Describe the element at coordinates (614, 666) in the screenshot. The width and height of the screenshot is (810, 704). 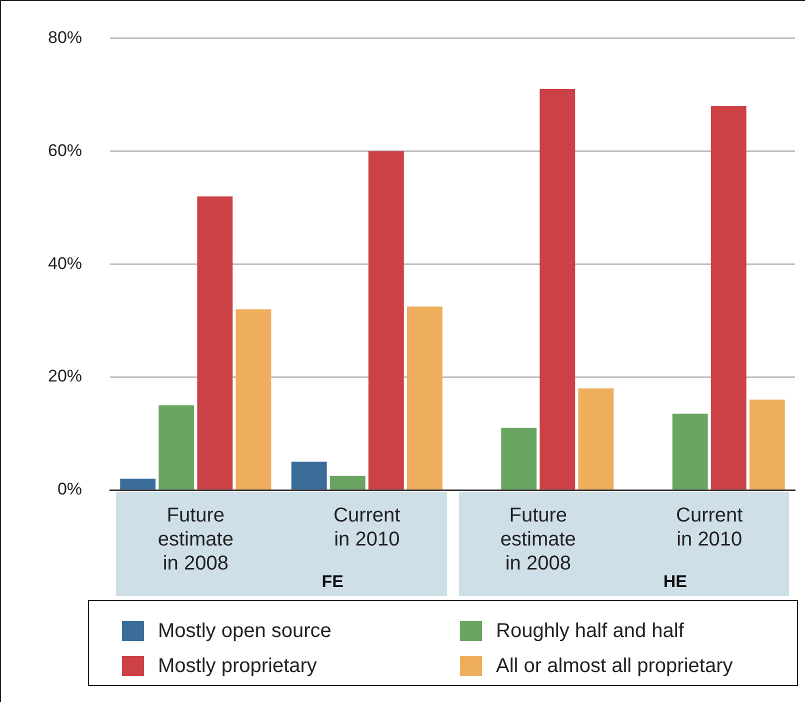
I see `legend-label: All or almost all proprietary` at that location.